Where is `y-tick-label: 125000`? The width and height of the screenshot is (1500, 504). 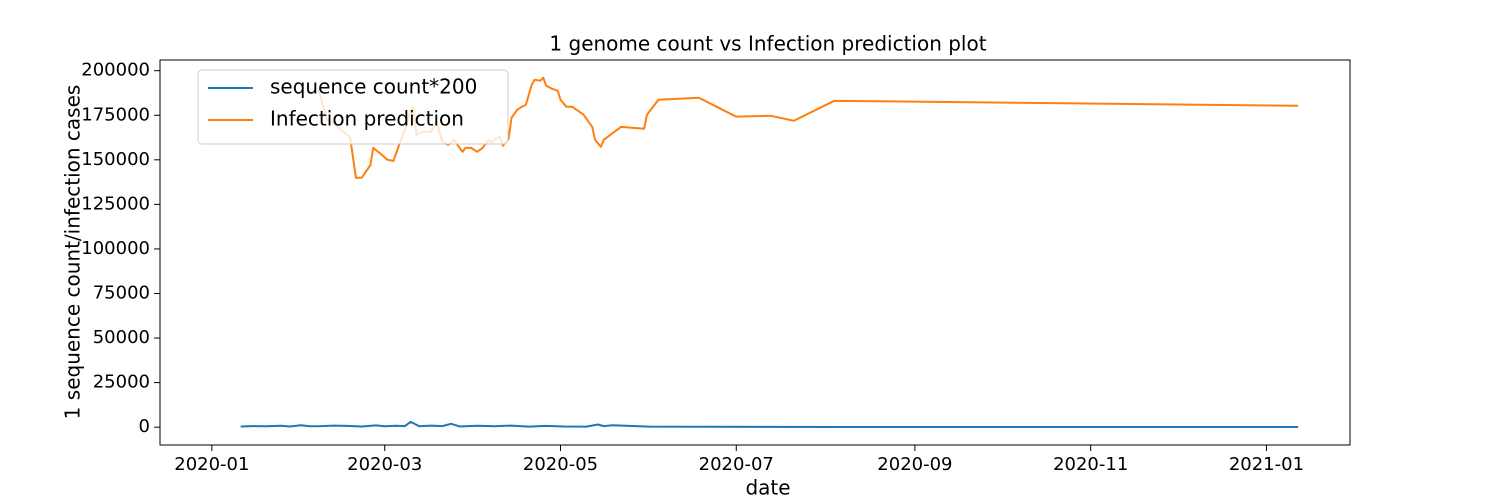 y-tick-label: 125000 is located at coordinates (115, 203).